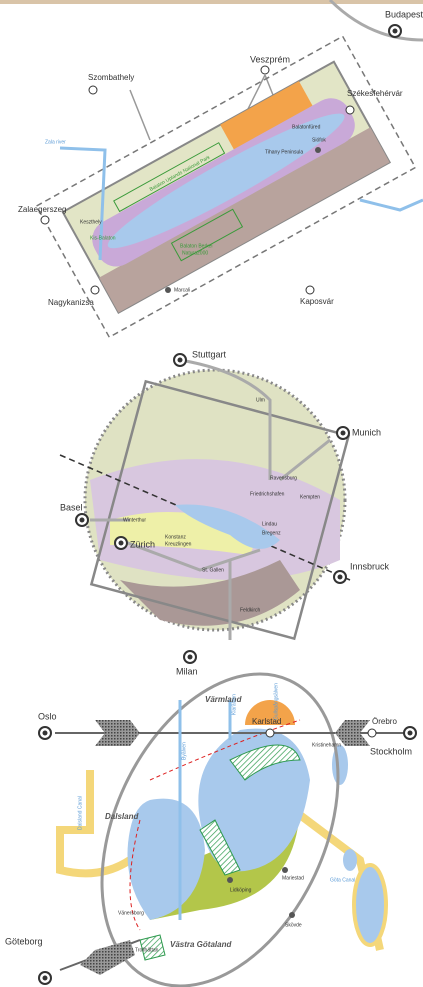 The height and width of the screenshot is (987, 423). Describe the element at coordinates (375, 93) in the screenshot. I see `city-label: Székesfehérvár` at that location.